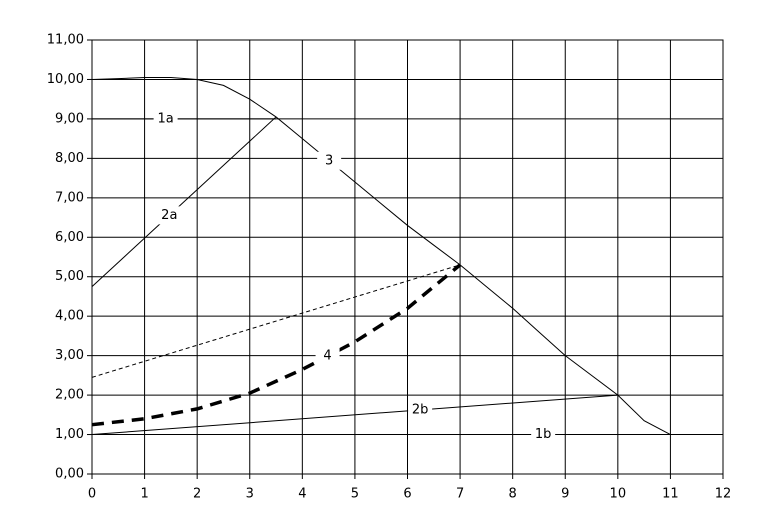  What do you see at coordinates (69, 355) in the screenshot?
I see `y-tick-label: 3,00` at bounding box center [69, 355].